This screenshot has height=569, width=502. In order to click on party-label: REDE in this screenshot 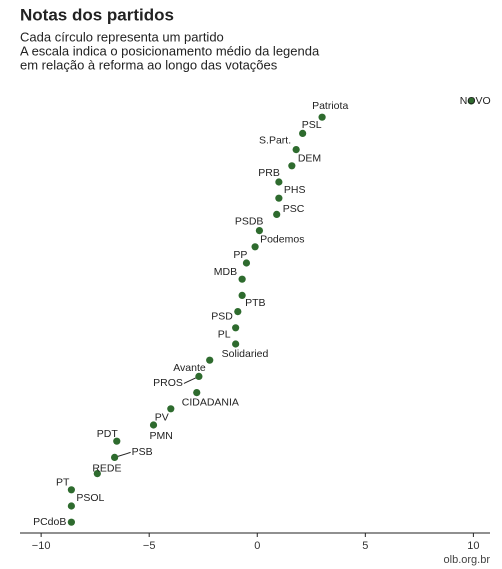, I will do `click(106, 468)`.